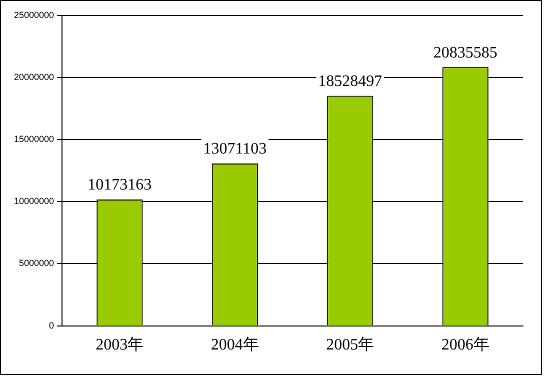 Image resolution: width=544 pixels, height=377 pixels. Describe the element at coordinates (120, 345) in the screenshot. I see `x-tick-label: 2003年` at that location.